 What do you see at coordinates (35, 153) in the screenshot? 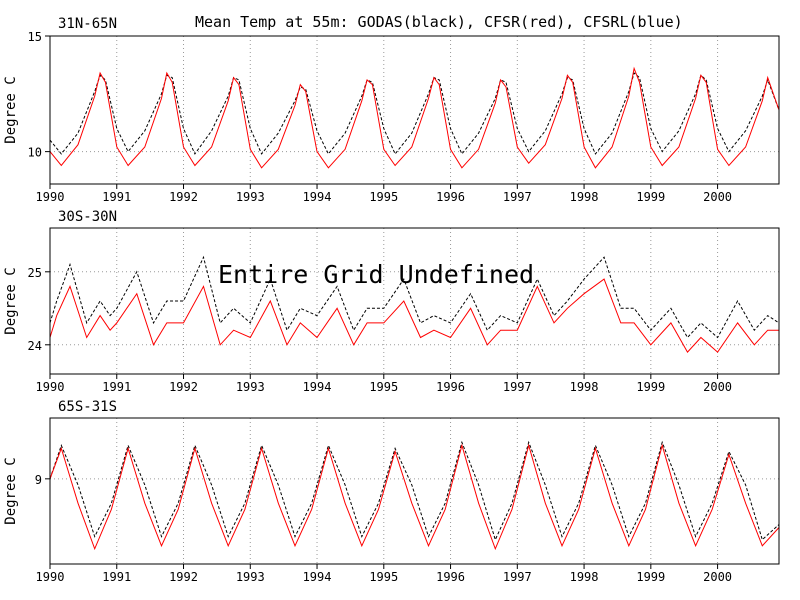
I see `y-tick-label: 10` at bounding box center [35, 153].